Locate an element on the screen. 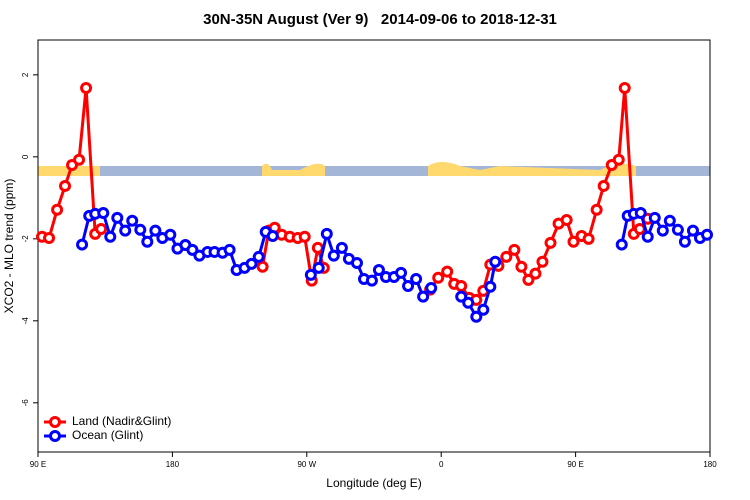 The image size is (750, 500). x-tick-label: 0 is located at coordinates (441, 464).